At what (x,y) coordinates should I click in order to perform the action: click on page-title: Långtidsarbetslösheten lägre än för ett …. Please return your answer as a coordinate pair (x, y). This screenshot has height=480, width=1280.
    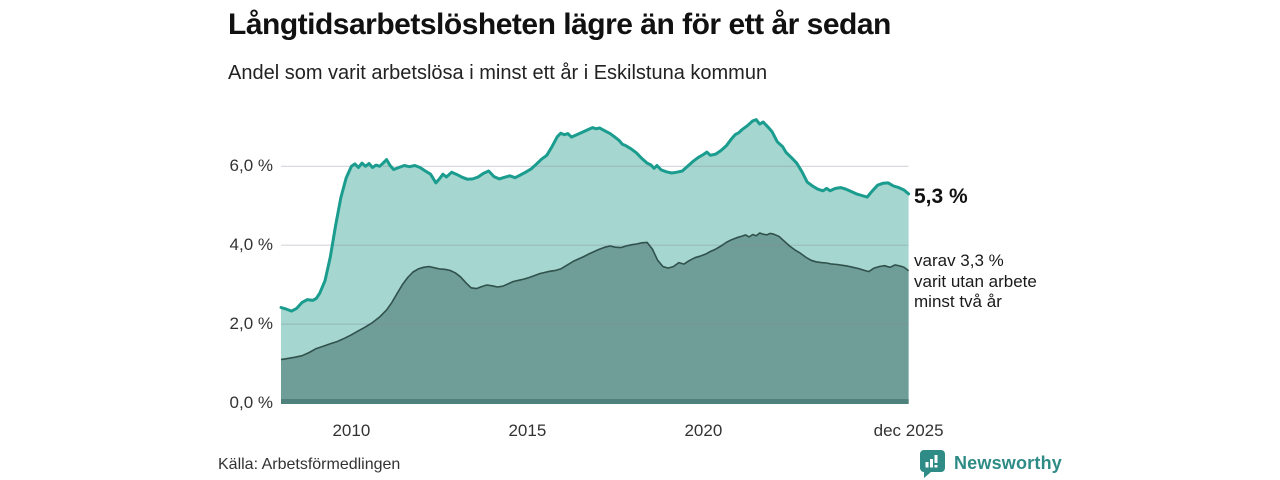
    Looking at the image, I should click on (559, 24).